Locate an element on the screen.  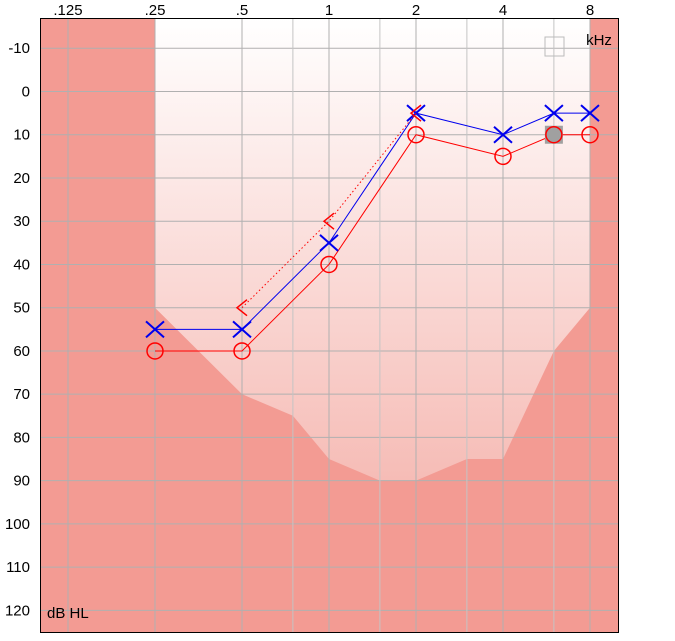
x-unit-label: kHz is located at coordinates (599, 40).